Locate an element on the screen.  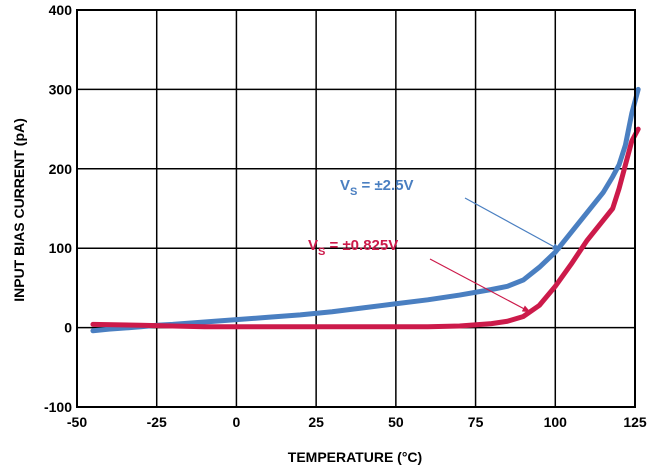
y-tick-label: -100 is located at coordinates (58, 407).